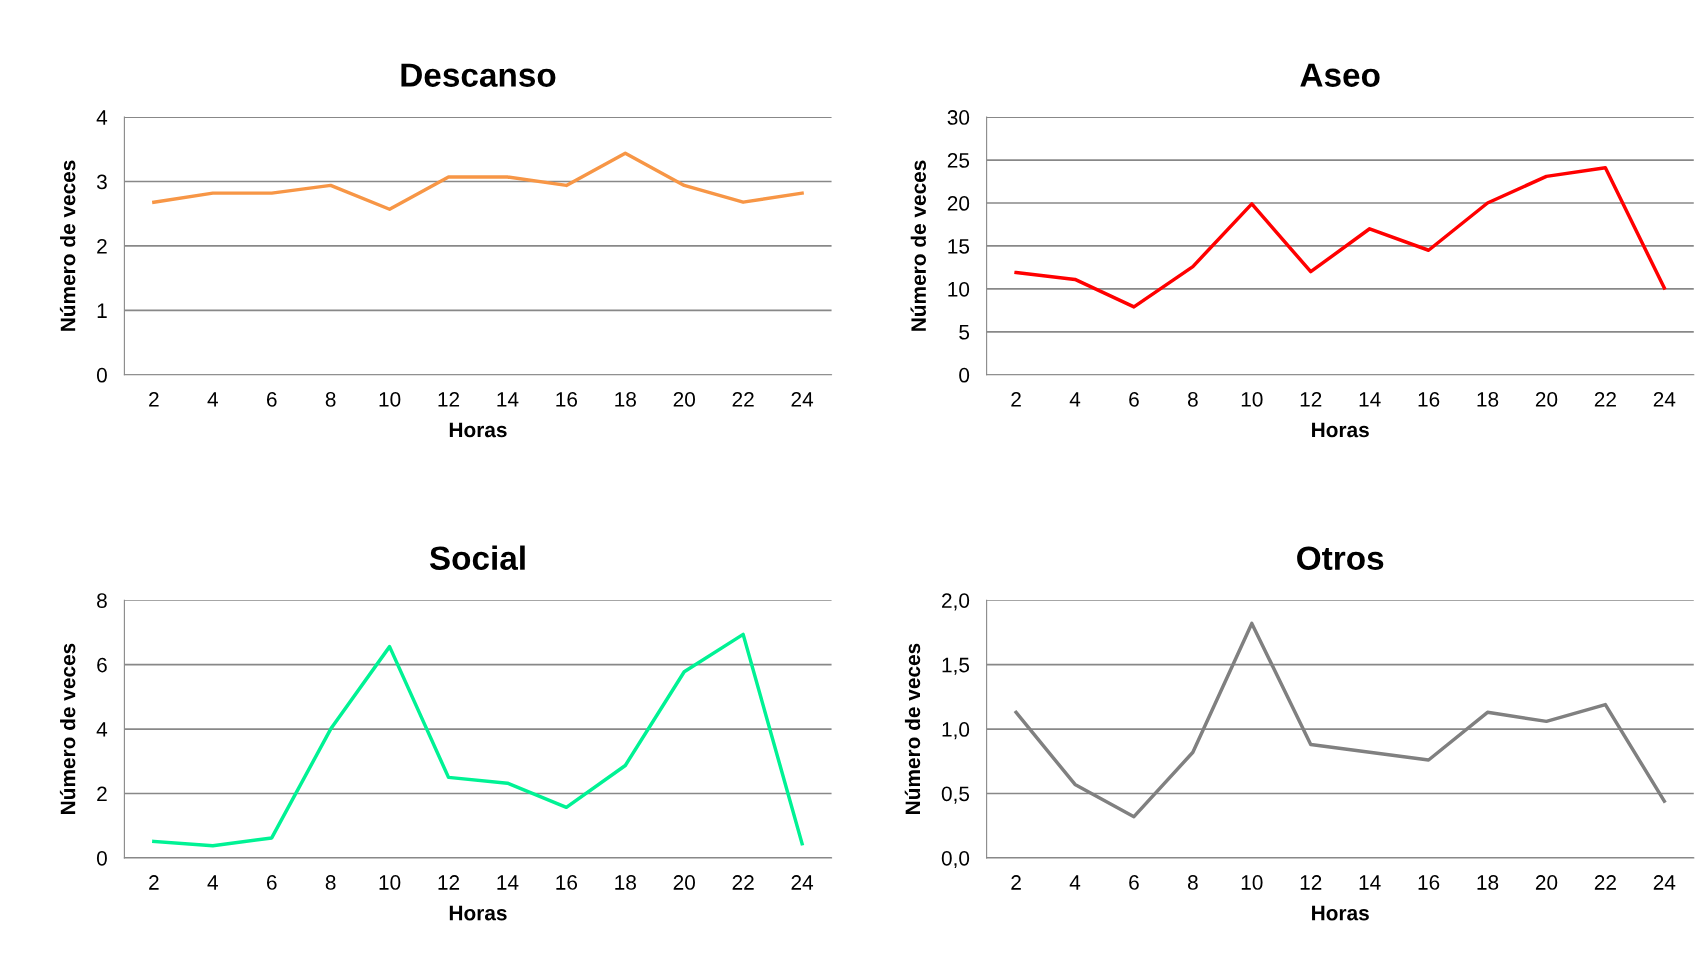 This screenshot has height=976, width=1704. What do you see at coordinates (956, 602) in the screenshot?
I see `y-tick-label: 2,0` at bounding box center [956, 602].